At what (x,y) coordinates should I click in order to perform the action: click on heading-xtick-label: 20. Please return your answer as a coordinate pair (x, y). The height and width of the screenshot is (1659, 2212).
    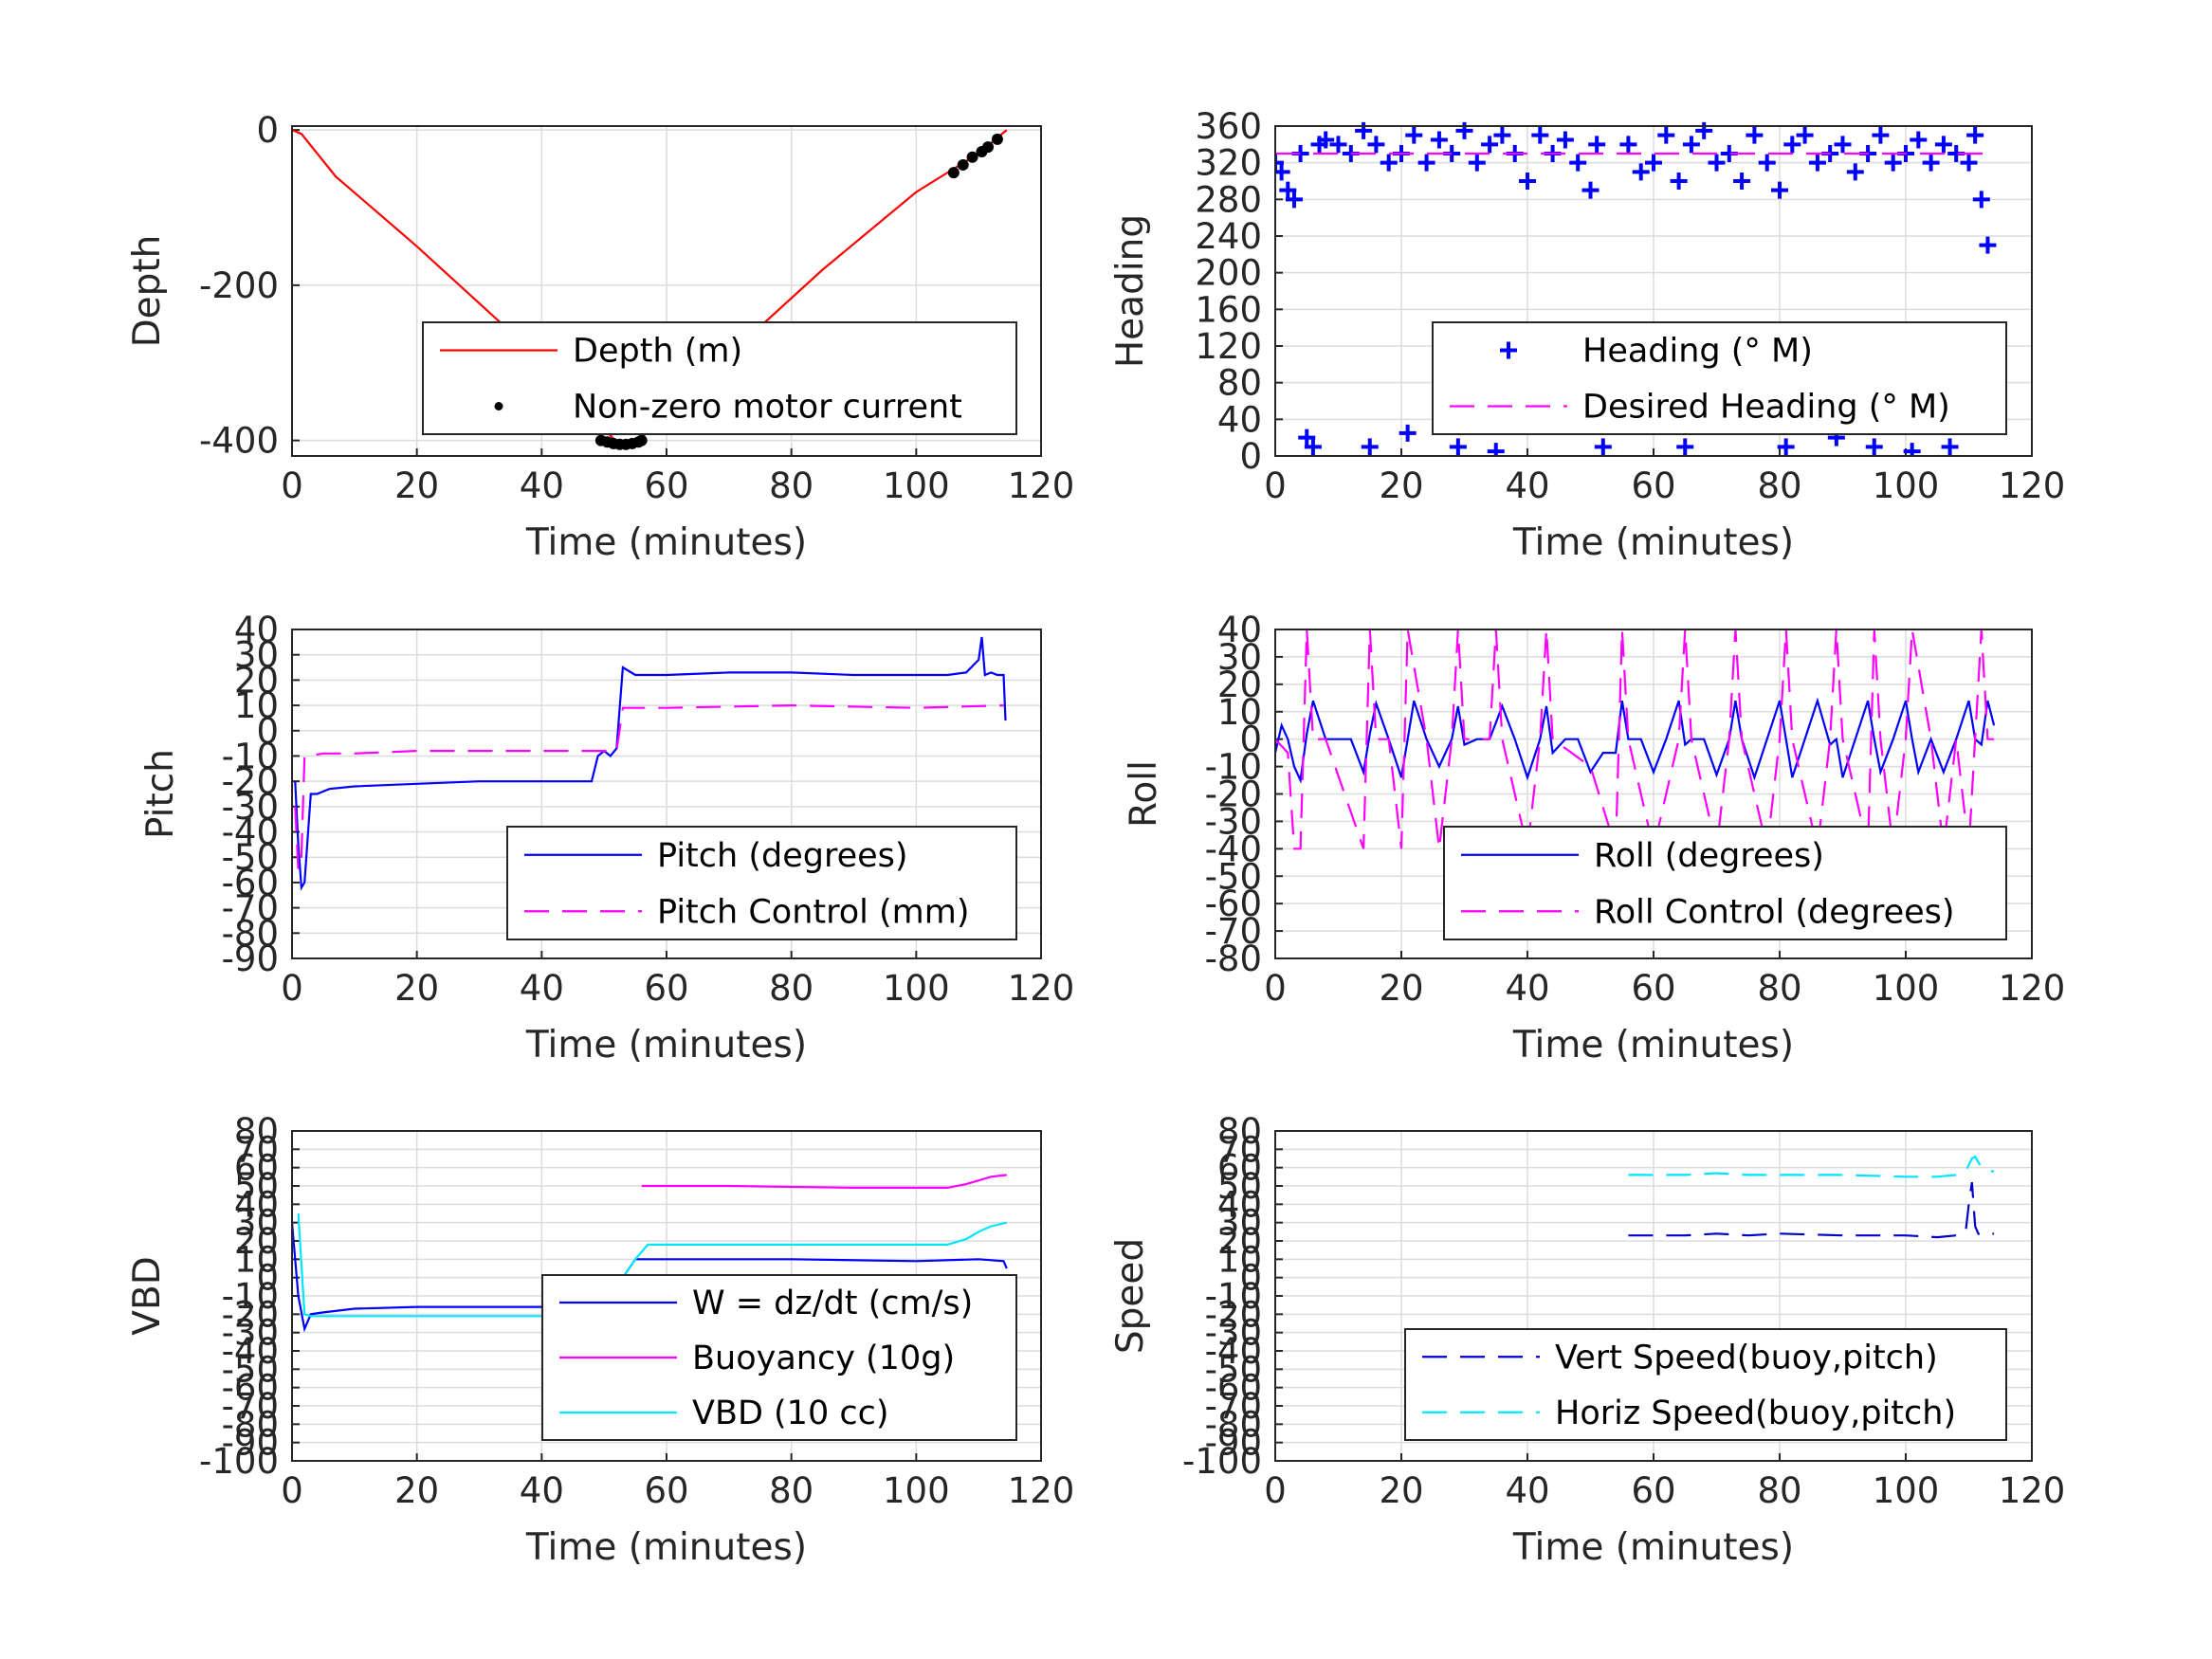
    Looking at the image, I should click on (1401, 485).